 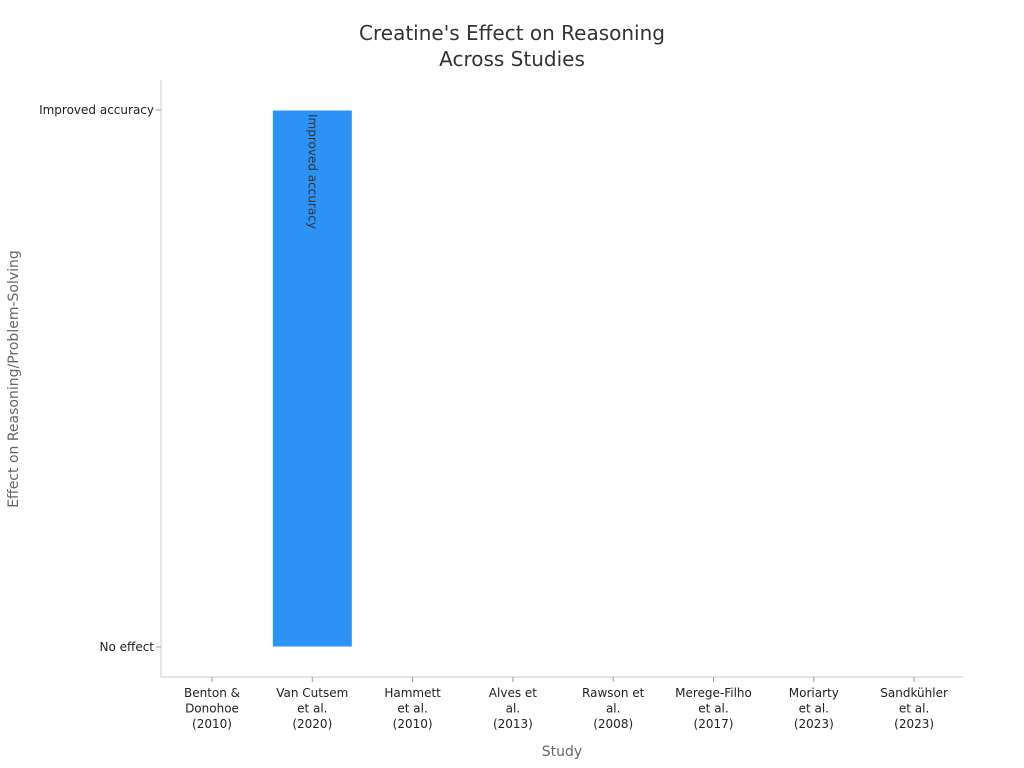 What do you see at coordinates (562, 752) in the screenshot?
I see `x-axis-label: Study` at bounding box center [562, 752].